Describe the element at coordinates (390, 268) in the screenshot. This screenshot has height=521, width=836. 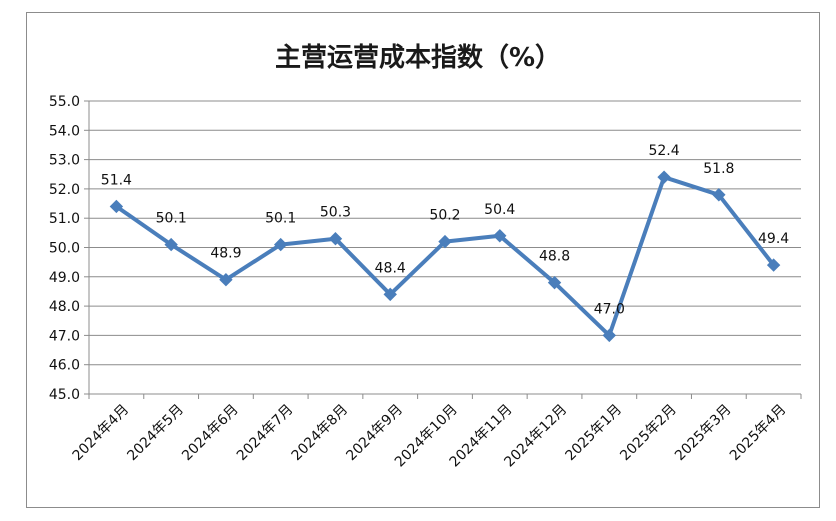
I see `data-label: 48.4` at that location.